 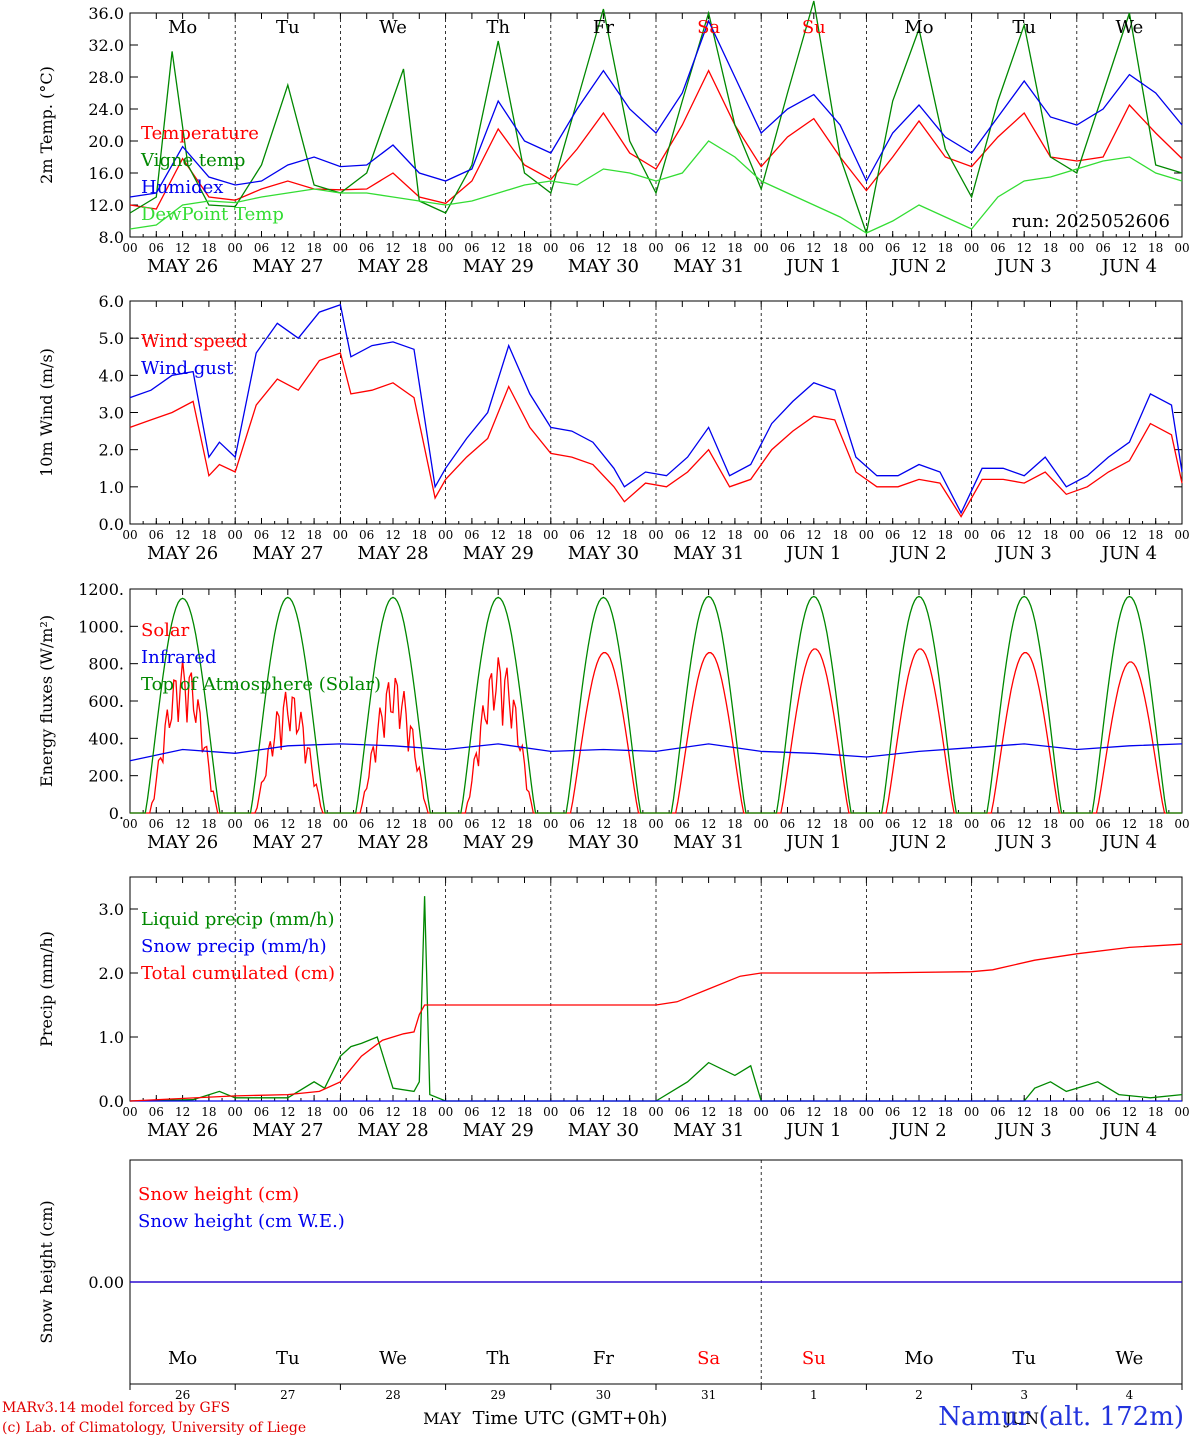 What do you see at coordinates (182, 1395) in the screenshot?
I see `day-number-label: 26` at bounding box center [182, 1395].